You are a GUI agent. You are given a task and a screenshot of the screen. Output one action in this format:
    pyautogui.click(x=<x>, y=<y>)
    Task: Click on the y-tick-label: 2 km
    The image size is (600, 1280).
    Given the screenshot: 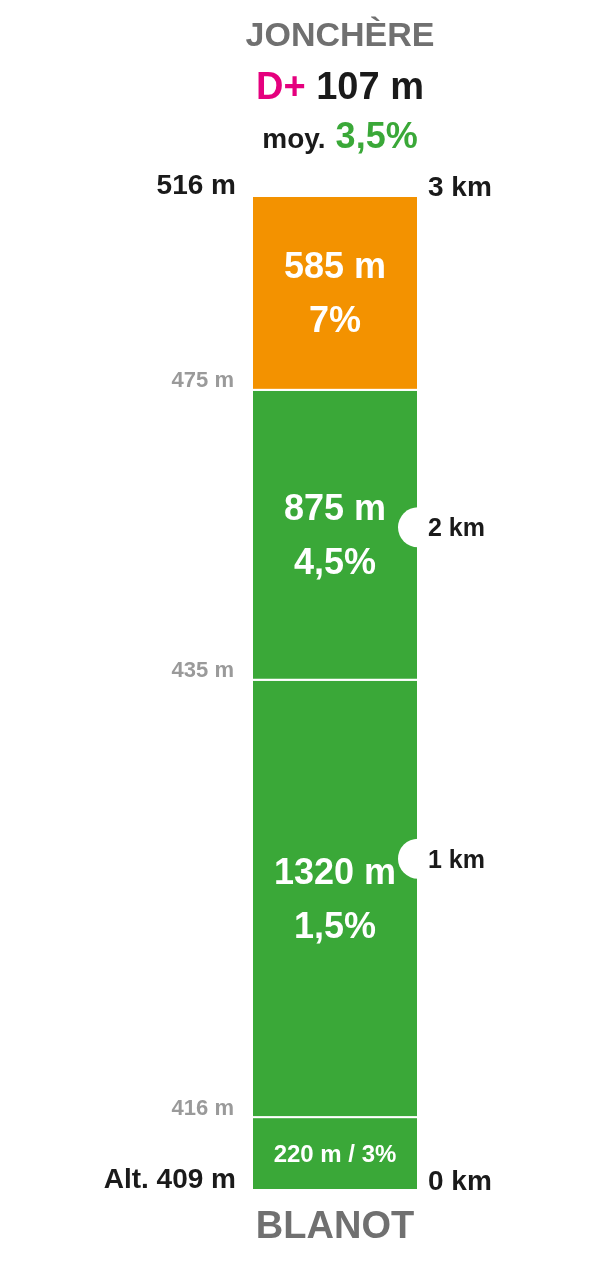 What is the action you would take?
    pyautogui.click(x=456, y=527)
    